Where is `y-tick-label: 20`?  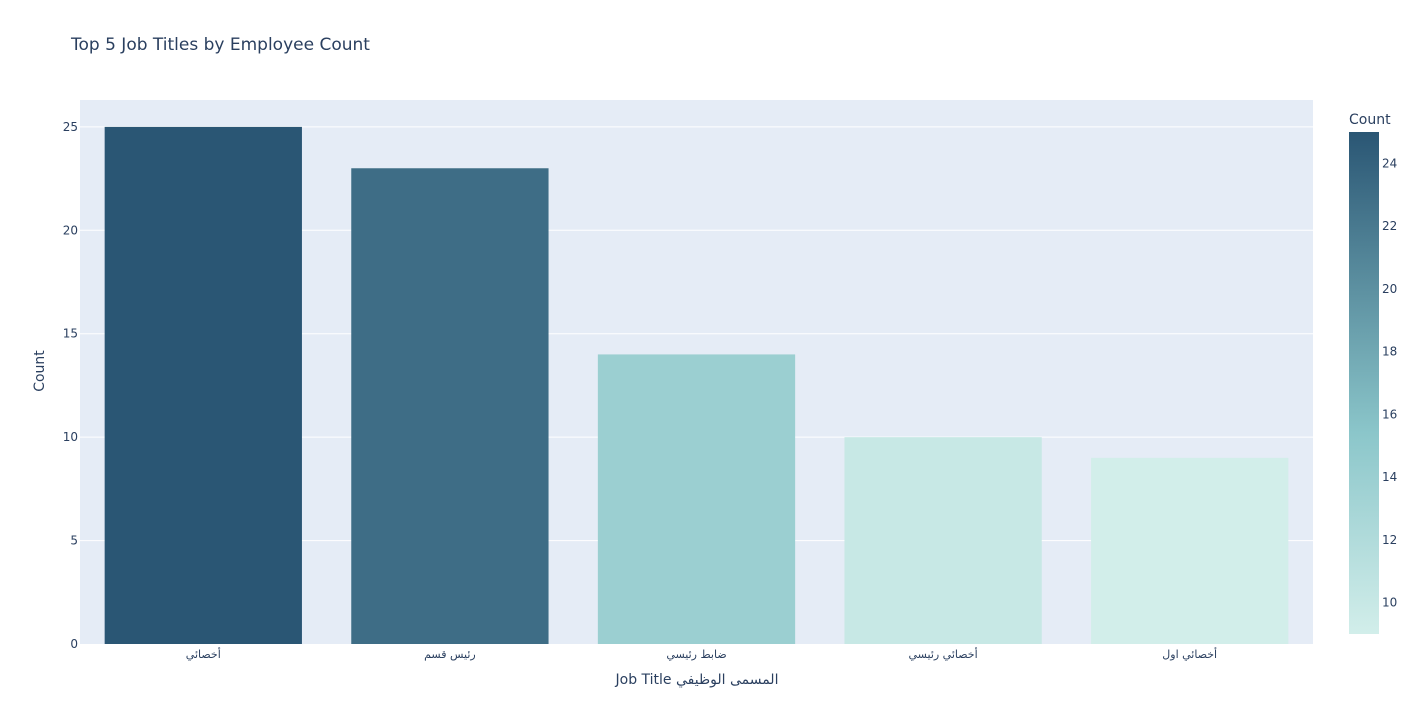
y-tick-label: 20 is located at coordinates (70, 230).